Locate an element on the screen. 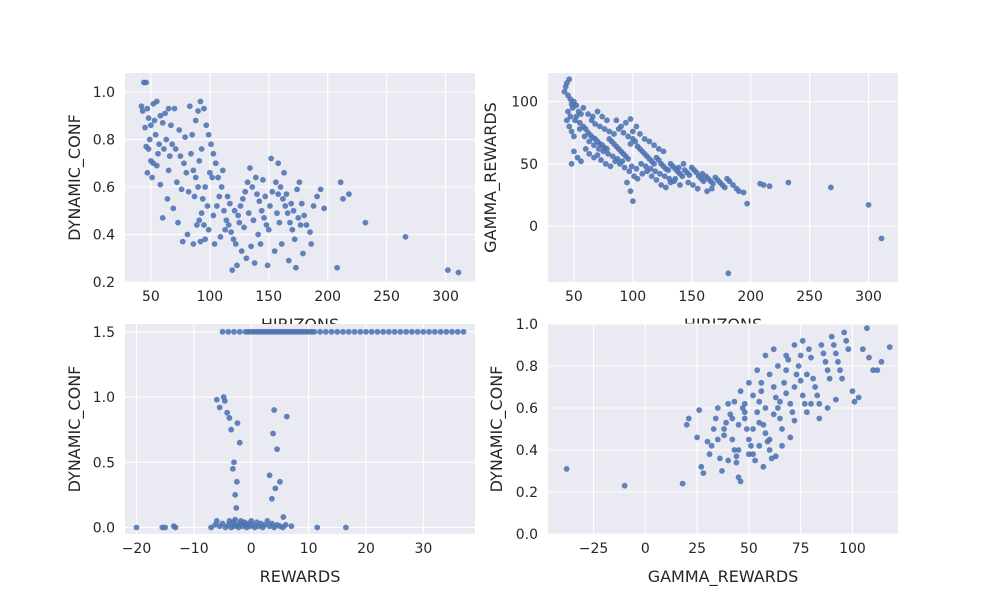 The height and width of the screenshot is (600, 1000). x-tick-label-200: 200 is located at coordinates (750, 297).